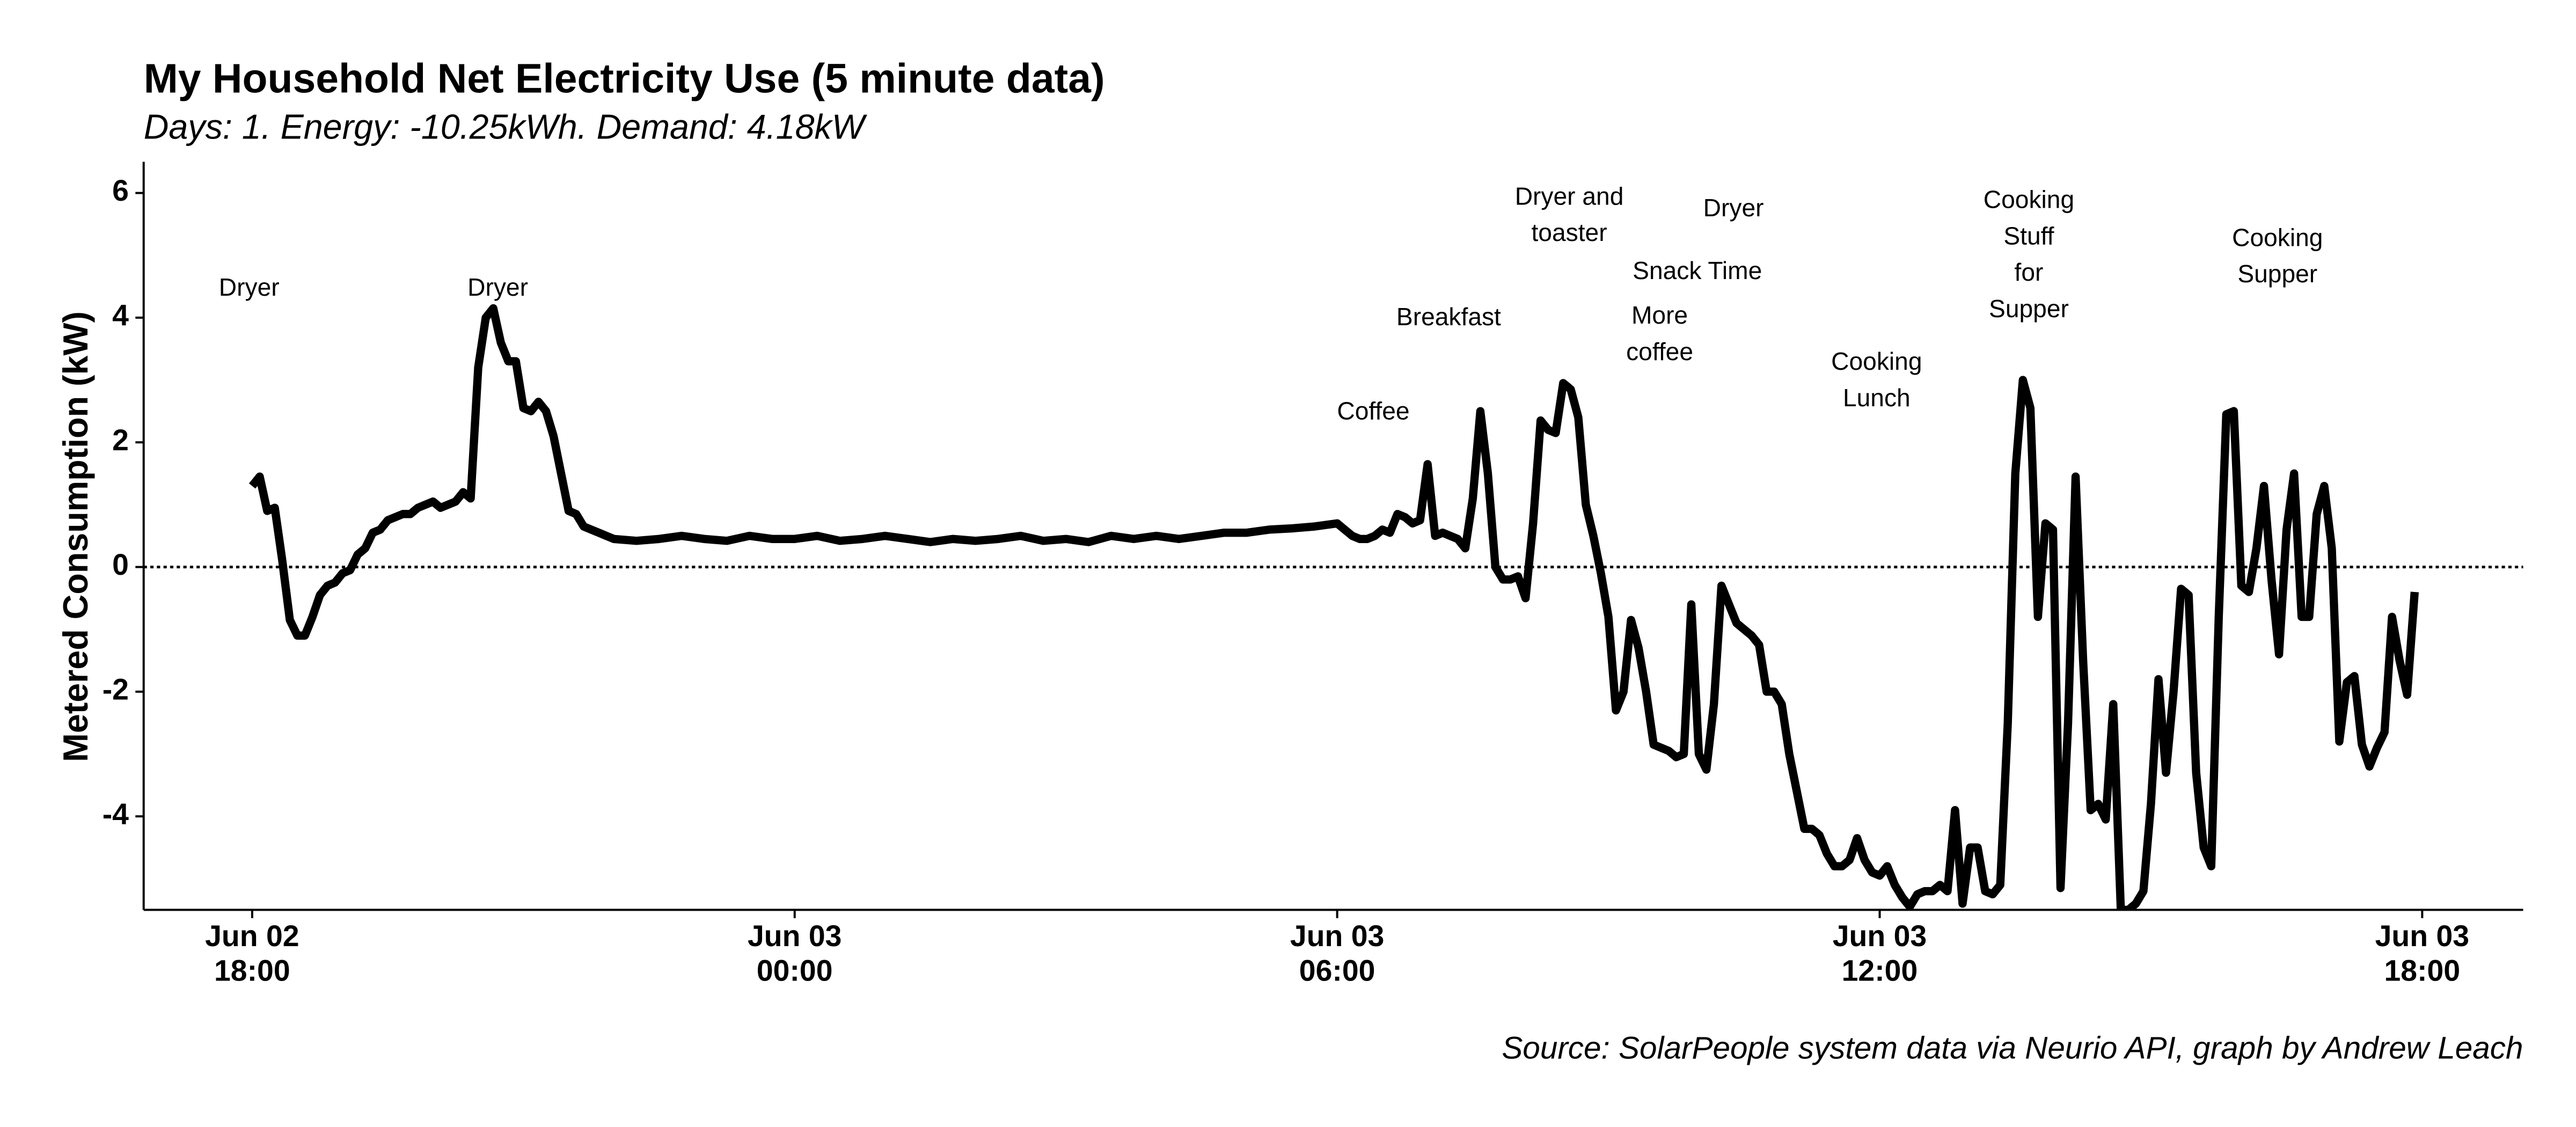 The width and height of the screenshot is (2576, 1127). What do you see at coordinates (120, 190) in the screenshot?
I see `y-tick-label: 6` at bounding box center [120, 190].